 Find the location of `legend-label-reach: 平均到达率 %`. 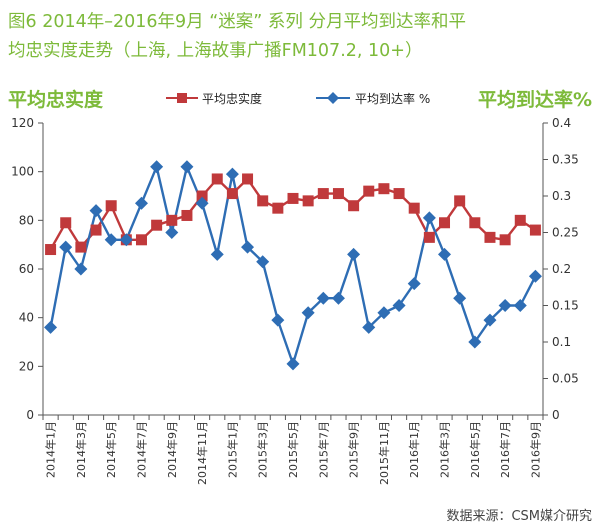

legend-label-reach: 平均到达率 % is located at coordinates (392, 98).